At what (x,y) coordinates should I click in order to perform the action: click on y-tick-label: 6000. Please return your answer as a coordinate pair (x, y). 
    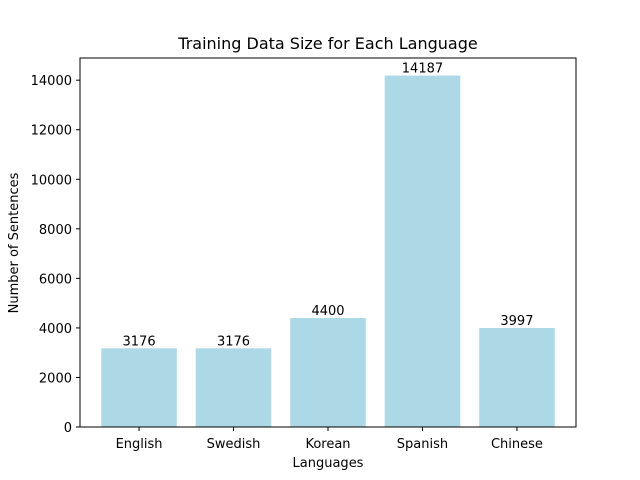
    Looking at the image, I should click on (55, 279).